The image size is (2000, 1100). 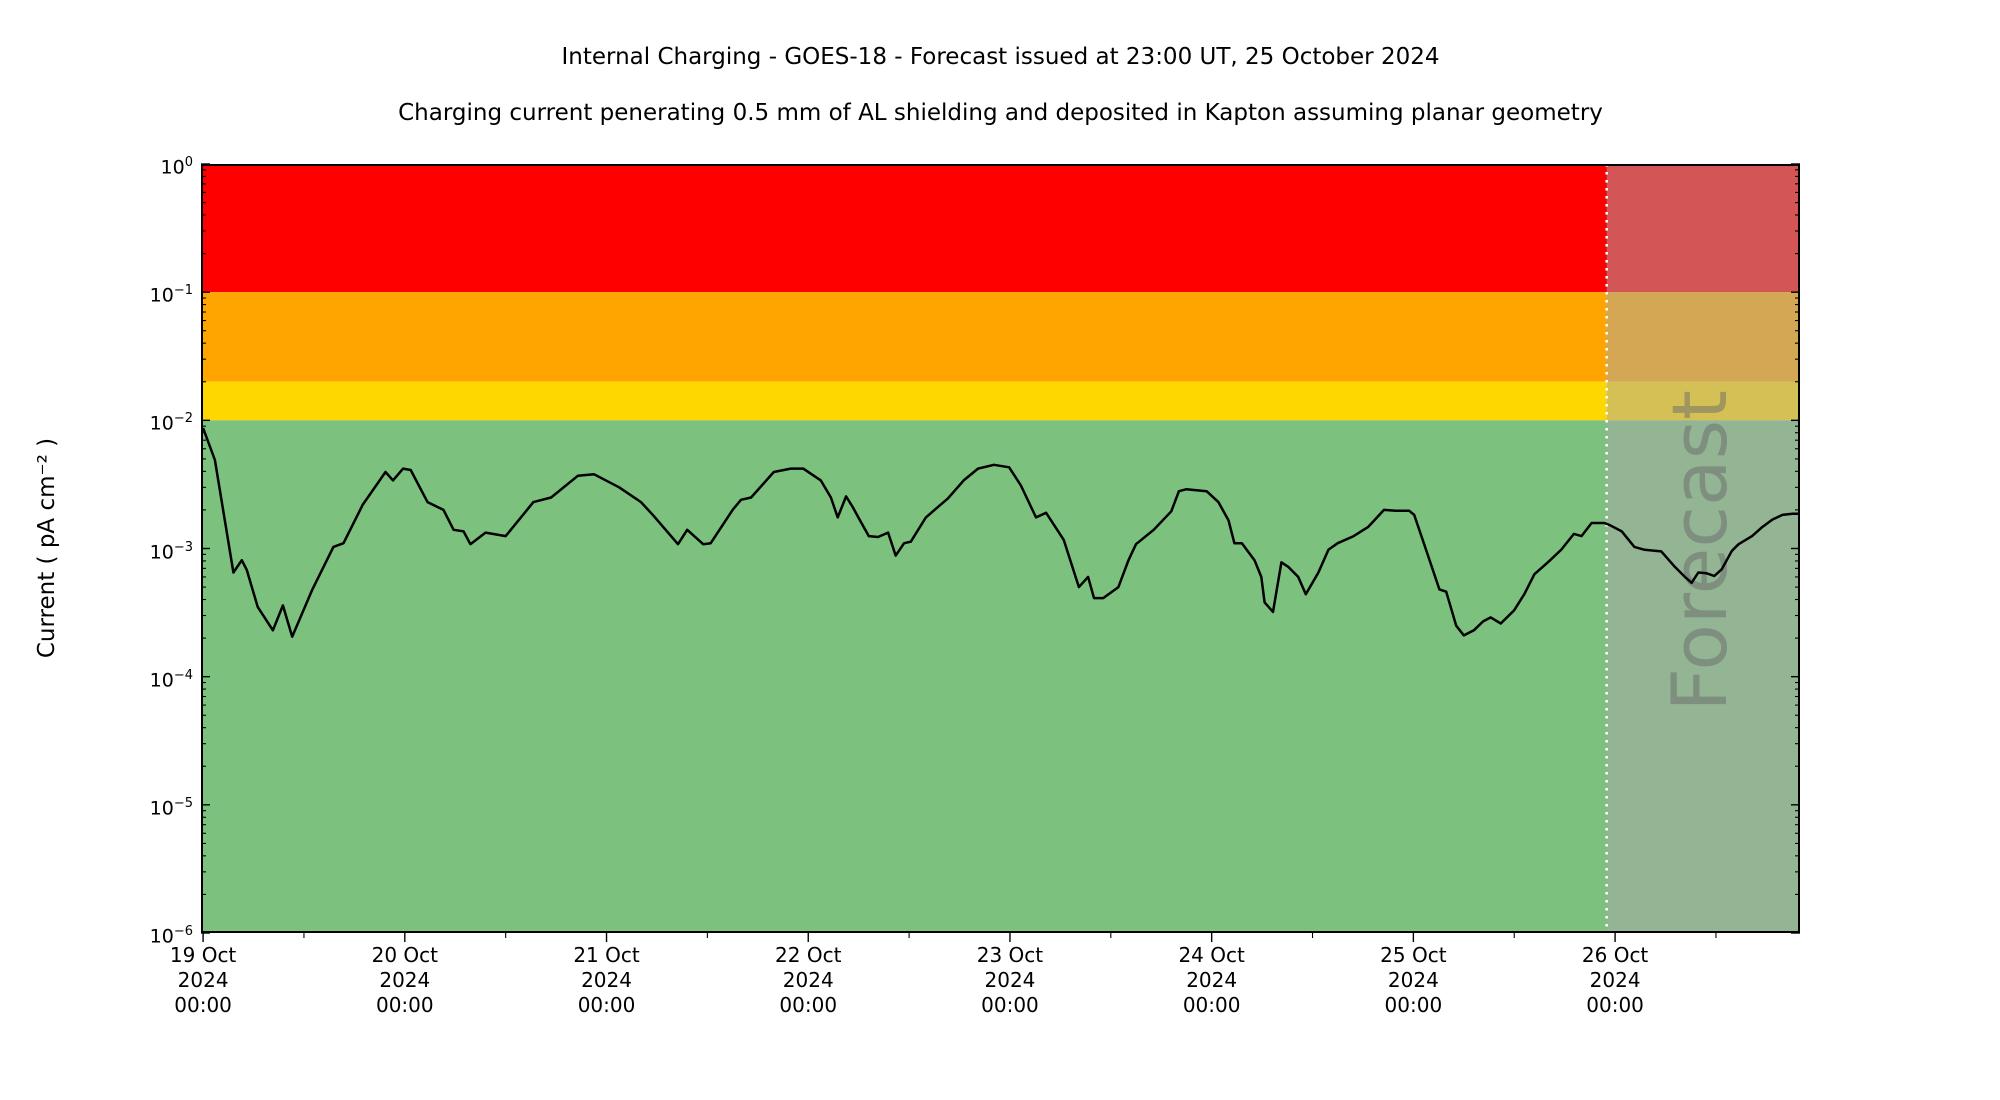 I want to click on y-tick-label: 10⁻⁵, so click(x=171, y=807).